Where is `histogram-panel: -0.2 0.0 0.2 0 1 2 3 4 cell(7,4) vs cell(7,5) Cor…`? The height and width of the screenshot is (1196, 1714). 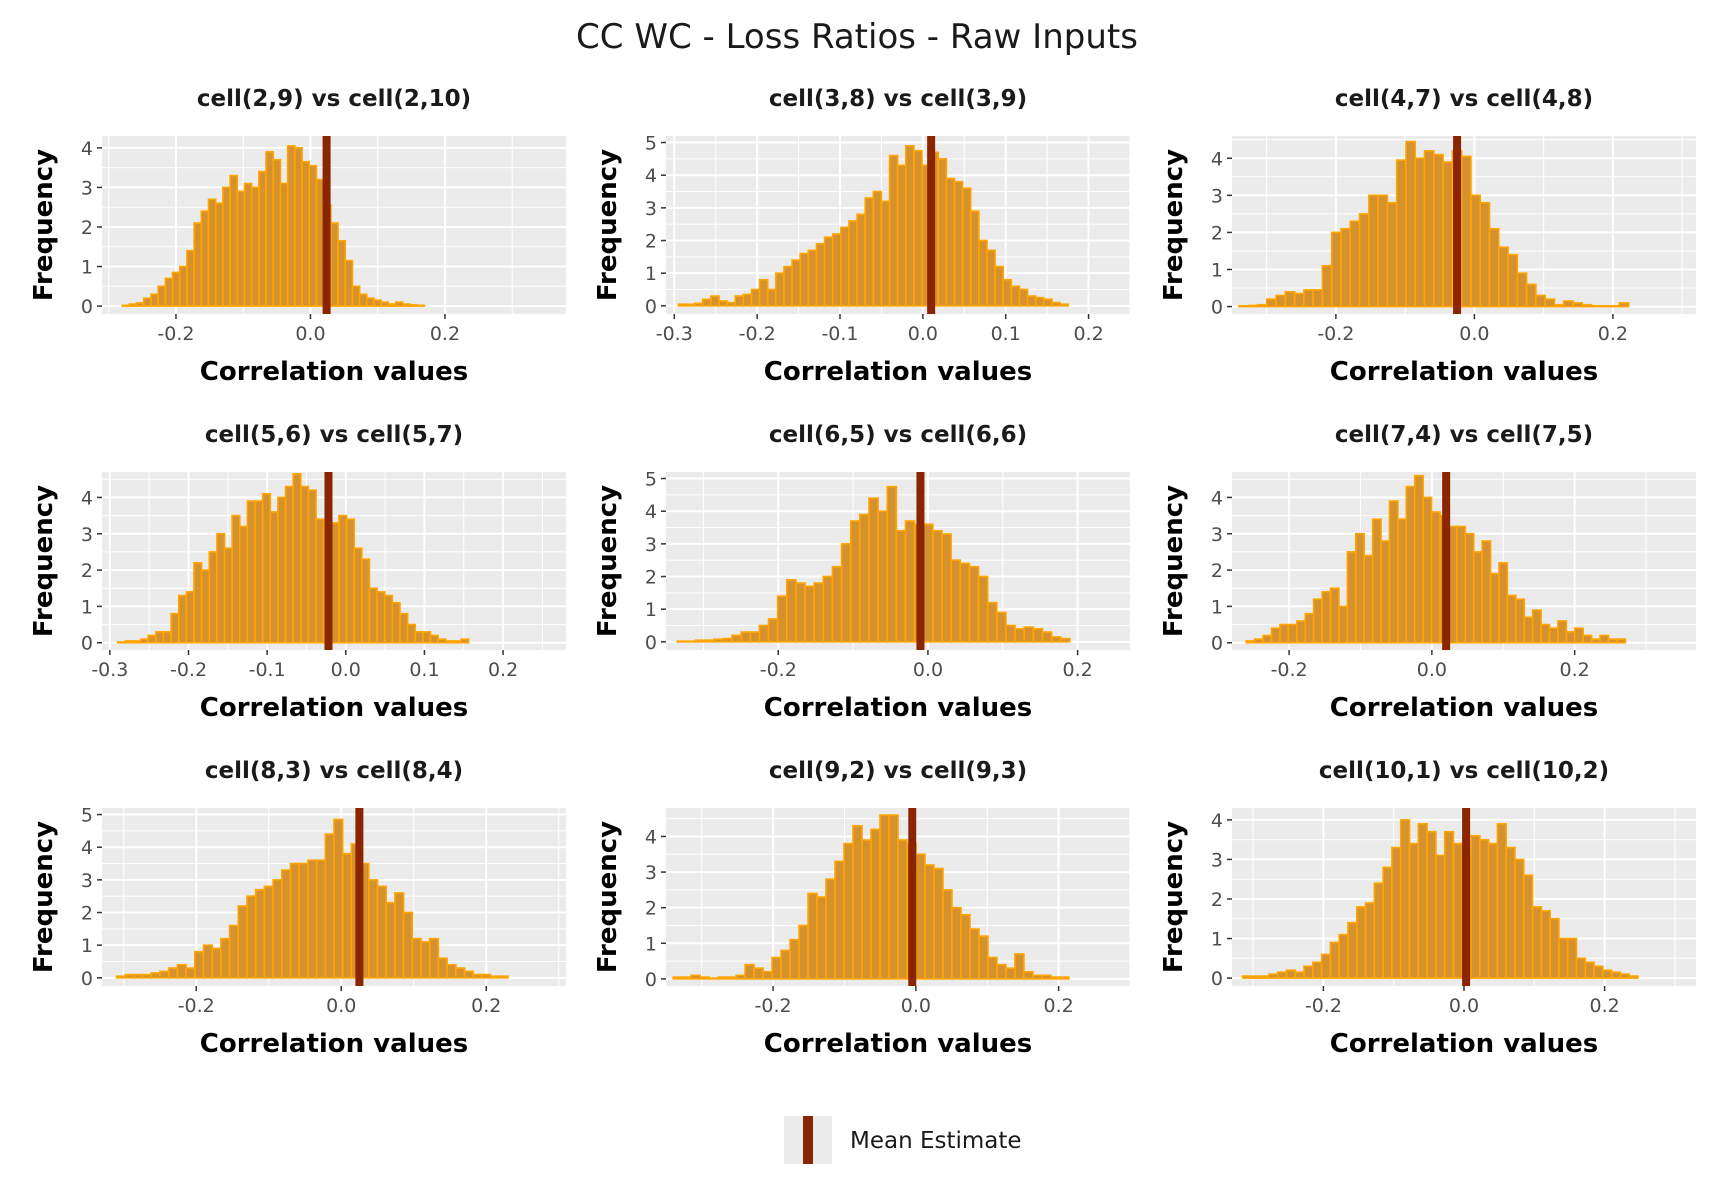
histogram-panel: -0.2 0.0 0.2 0 1 2 3 4 cell(7,4) vs cell(7,5) Cor… is located at coordinates (1427, 572).